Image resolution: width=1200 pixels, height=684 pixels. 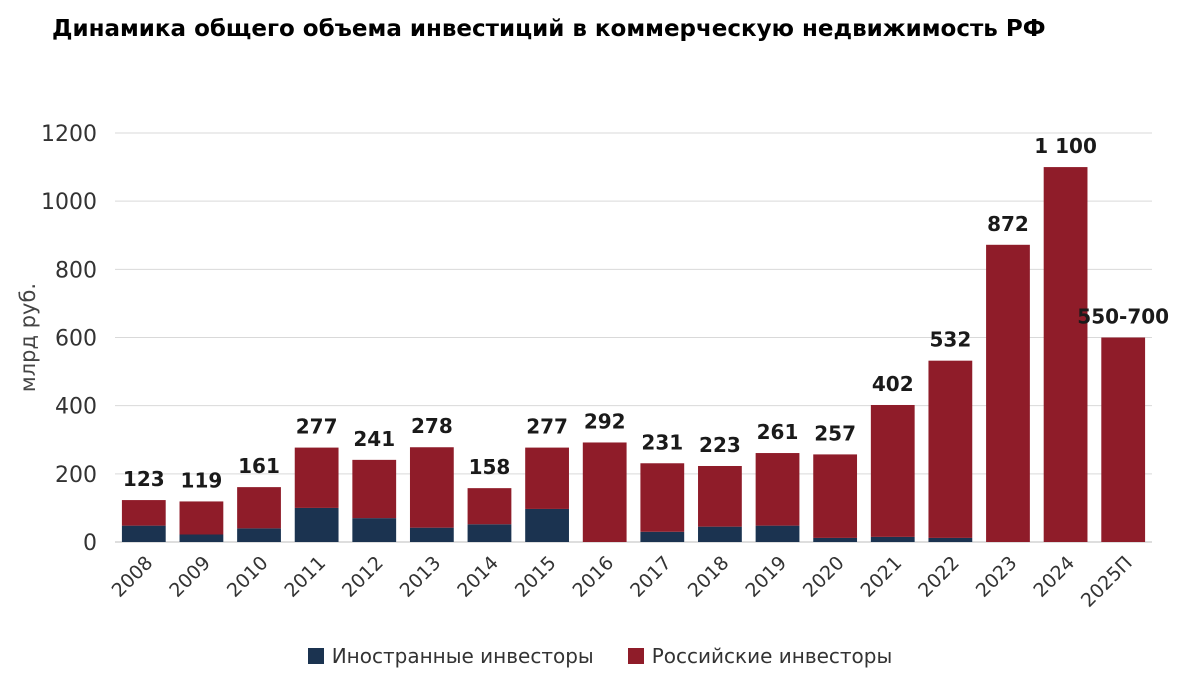 What do you see at coordinates (1054, 577) in the screenshot?
I see `x-tick-label: 2024` at bounding box center [1054, 577].